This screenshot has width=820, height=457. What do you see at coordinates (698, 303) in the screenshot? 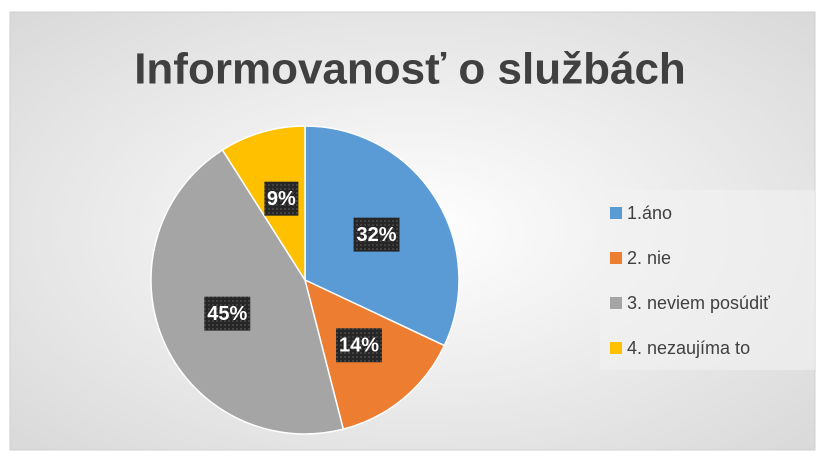
I see `legend-label: 3. neviem posúdiť` at bounding box center [698, 303].